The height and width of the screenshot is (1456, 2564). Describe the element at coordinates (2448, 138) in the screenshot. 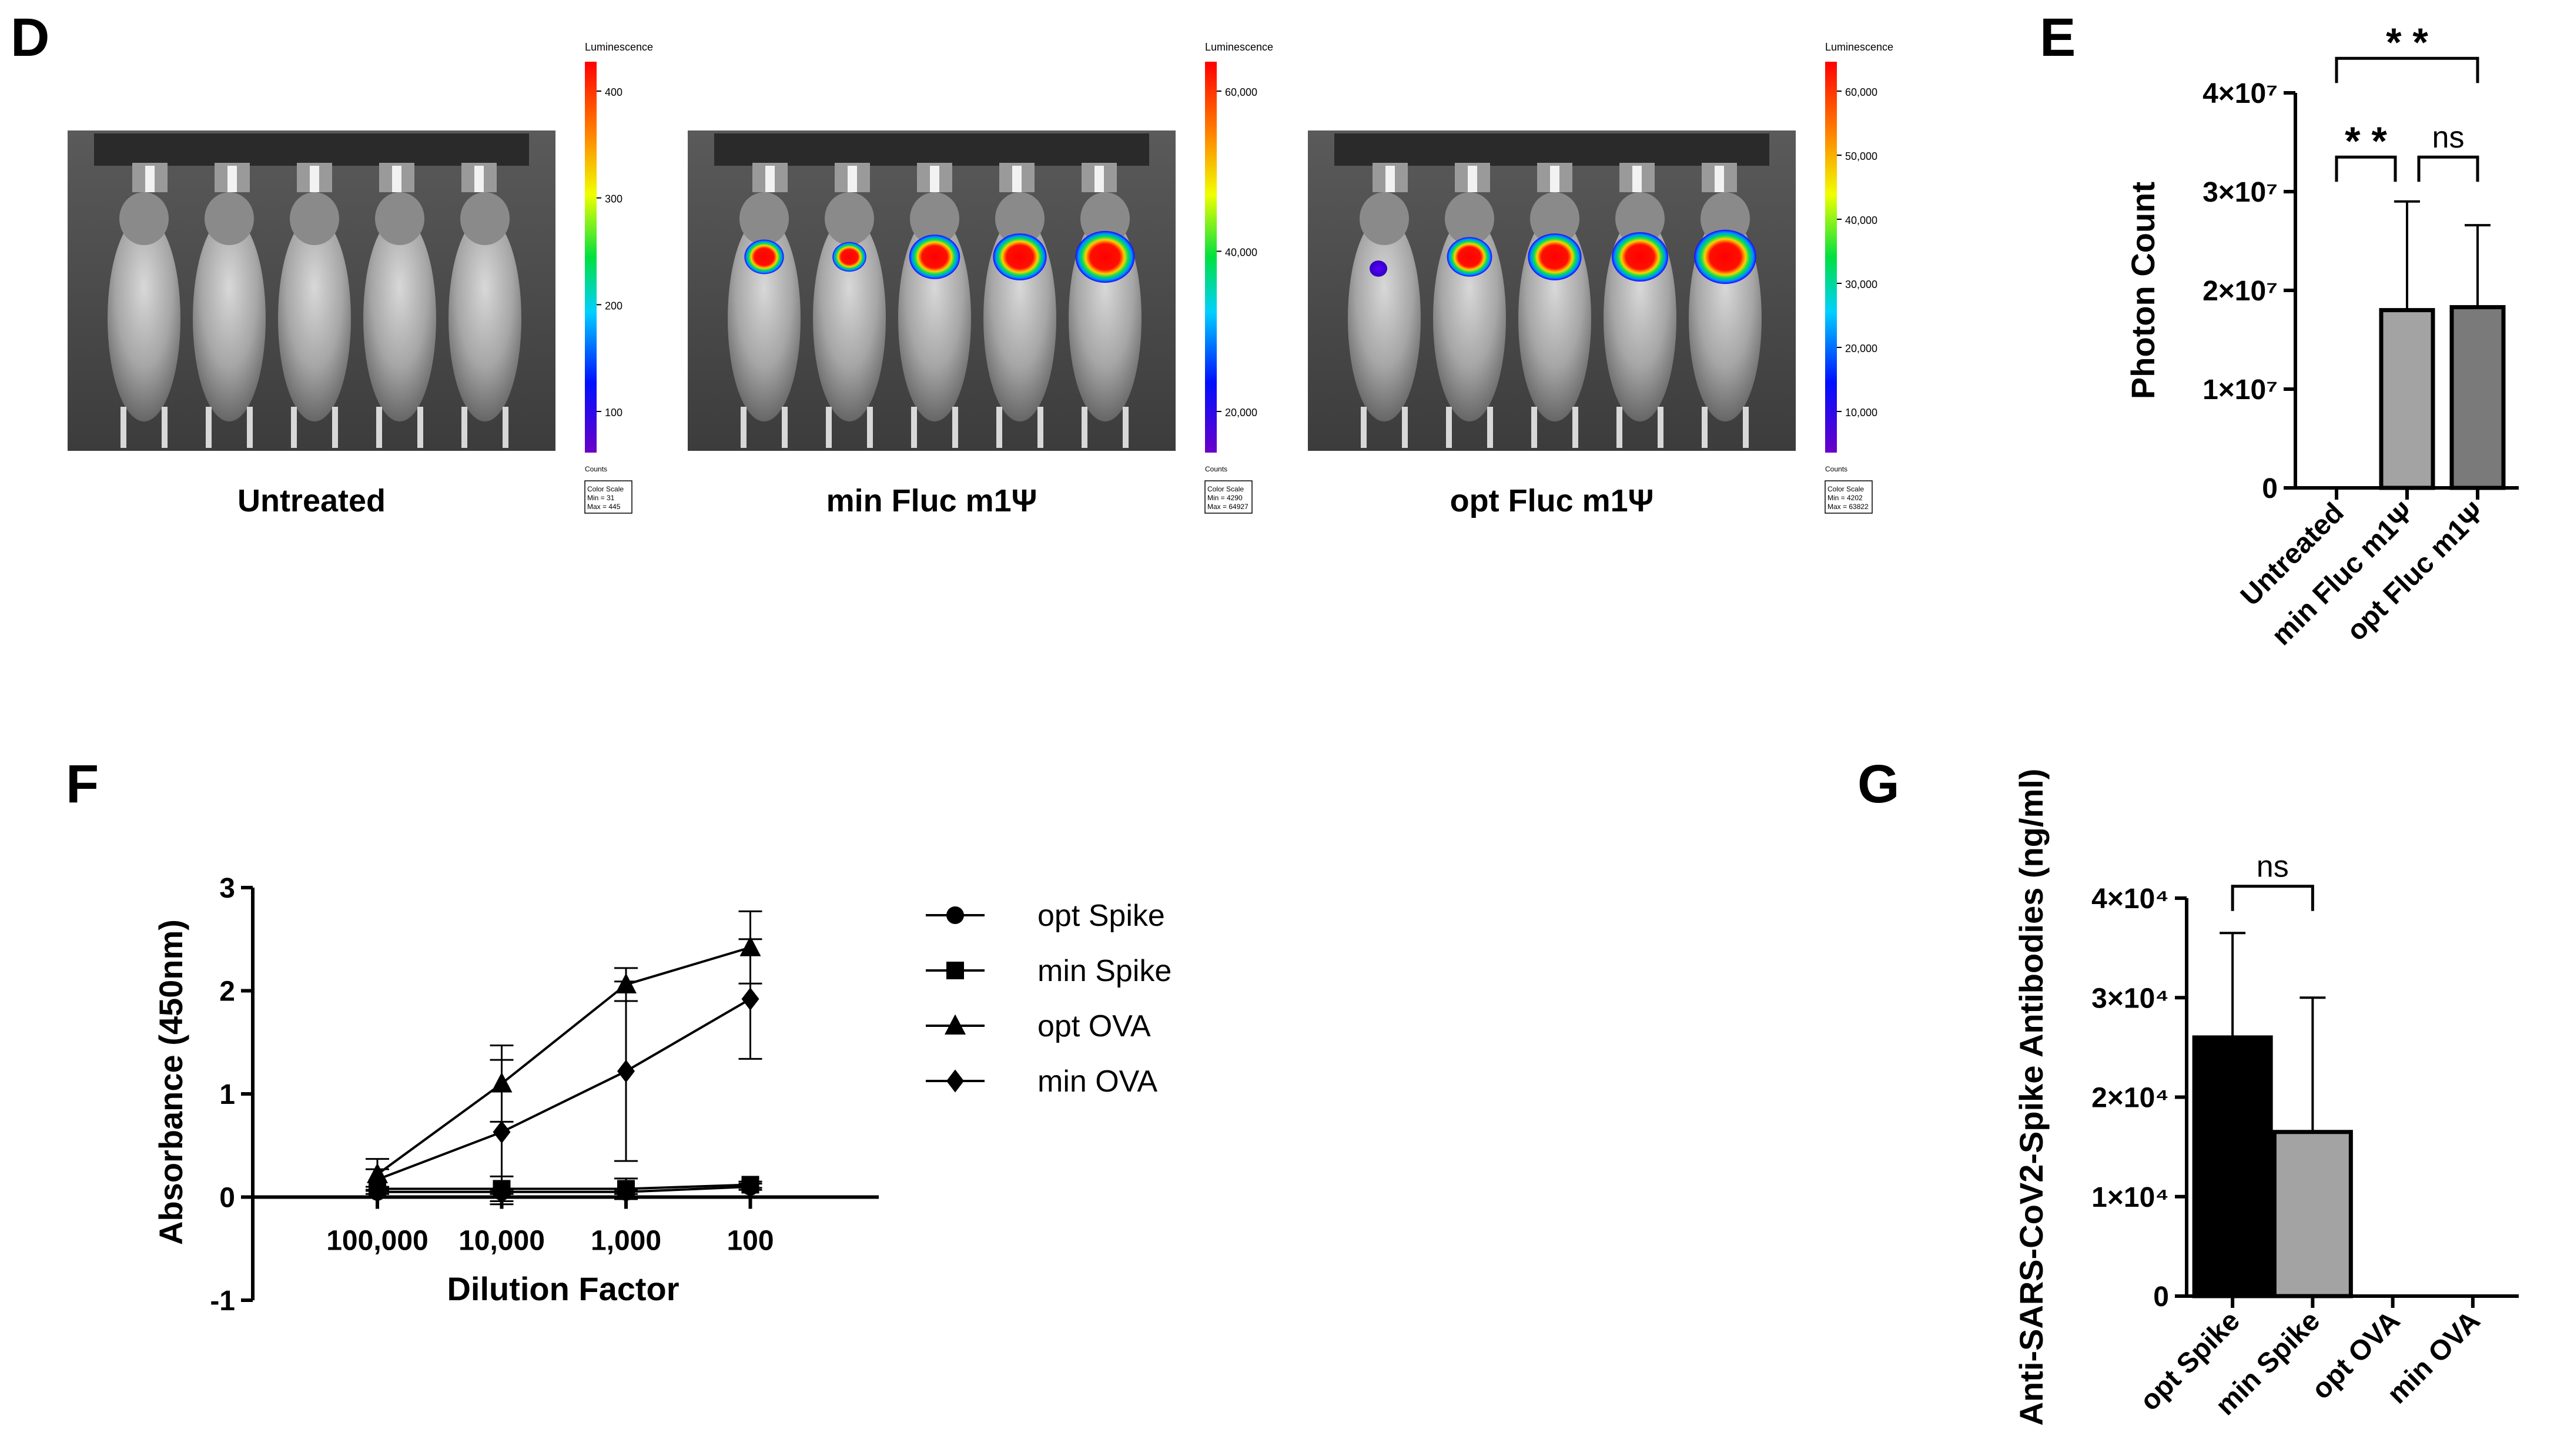

I see `significance-label: ns` at that location.